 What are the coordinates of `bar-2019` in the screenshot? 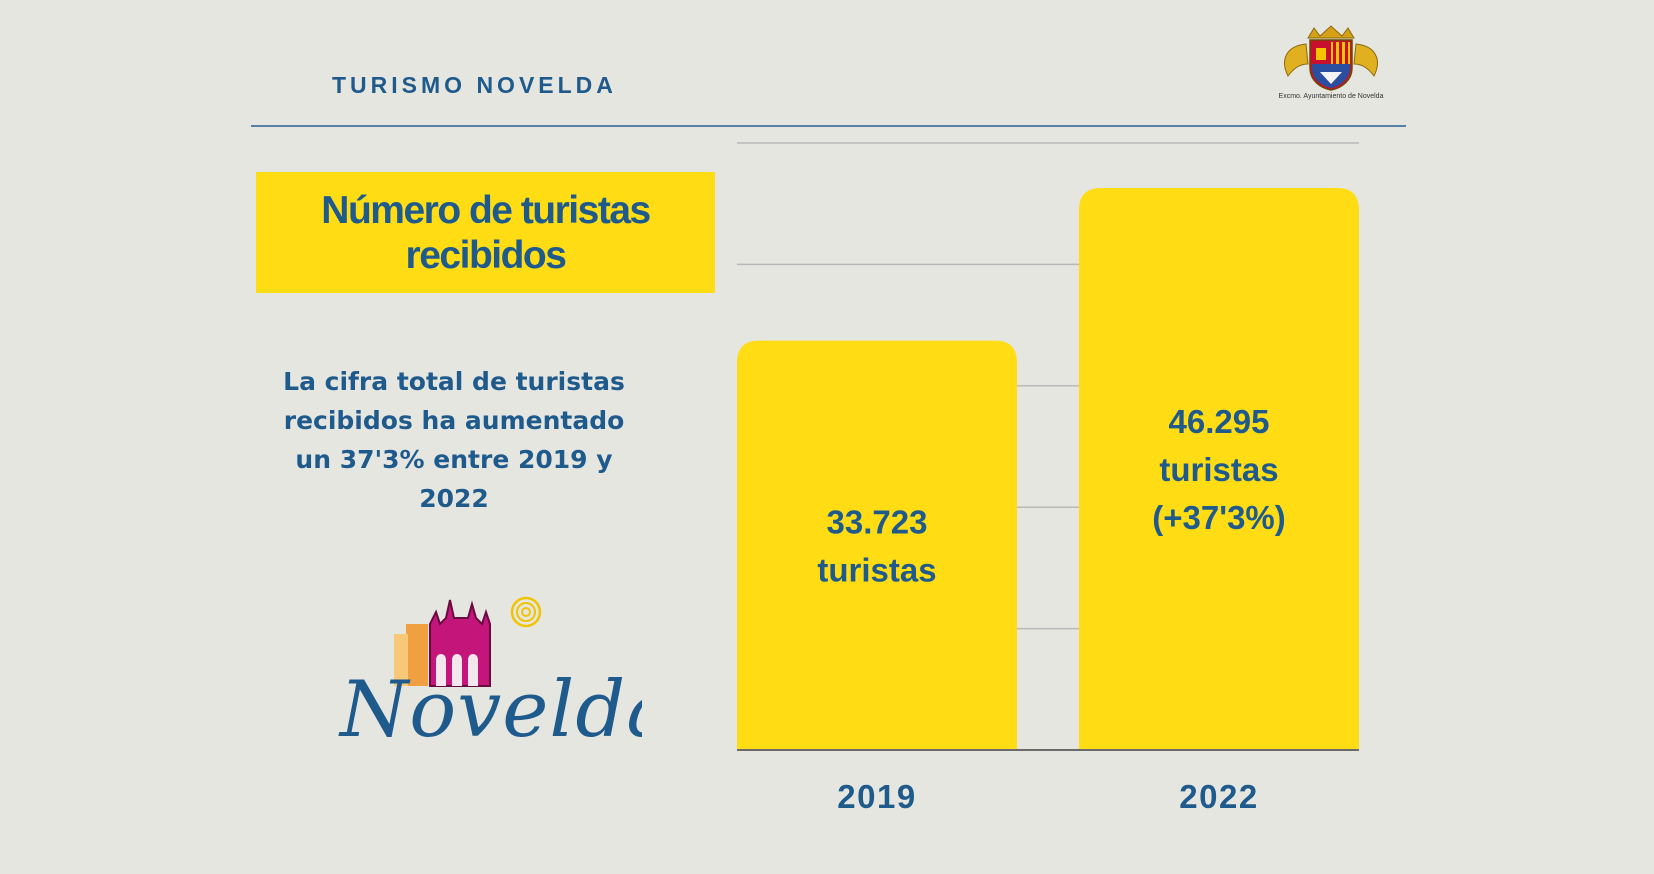 It's located at (877, 545).